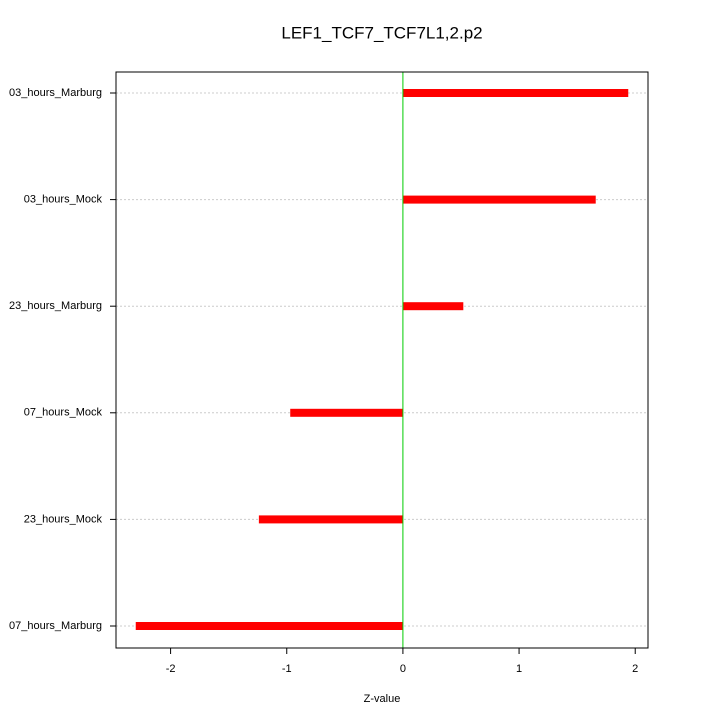 The width and height of the screenshot is (720, 725). What do you see at coordinates (63, 413) in the screenshot?
I see `y-tick-label: 07_hours_Mock` at bounding box center [63, 413].